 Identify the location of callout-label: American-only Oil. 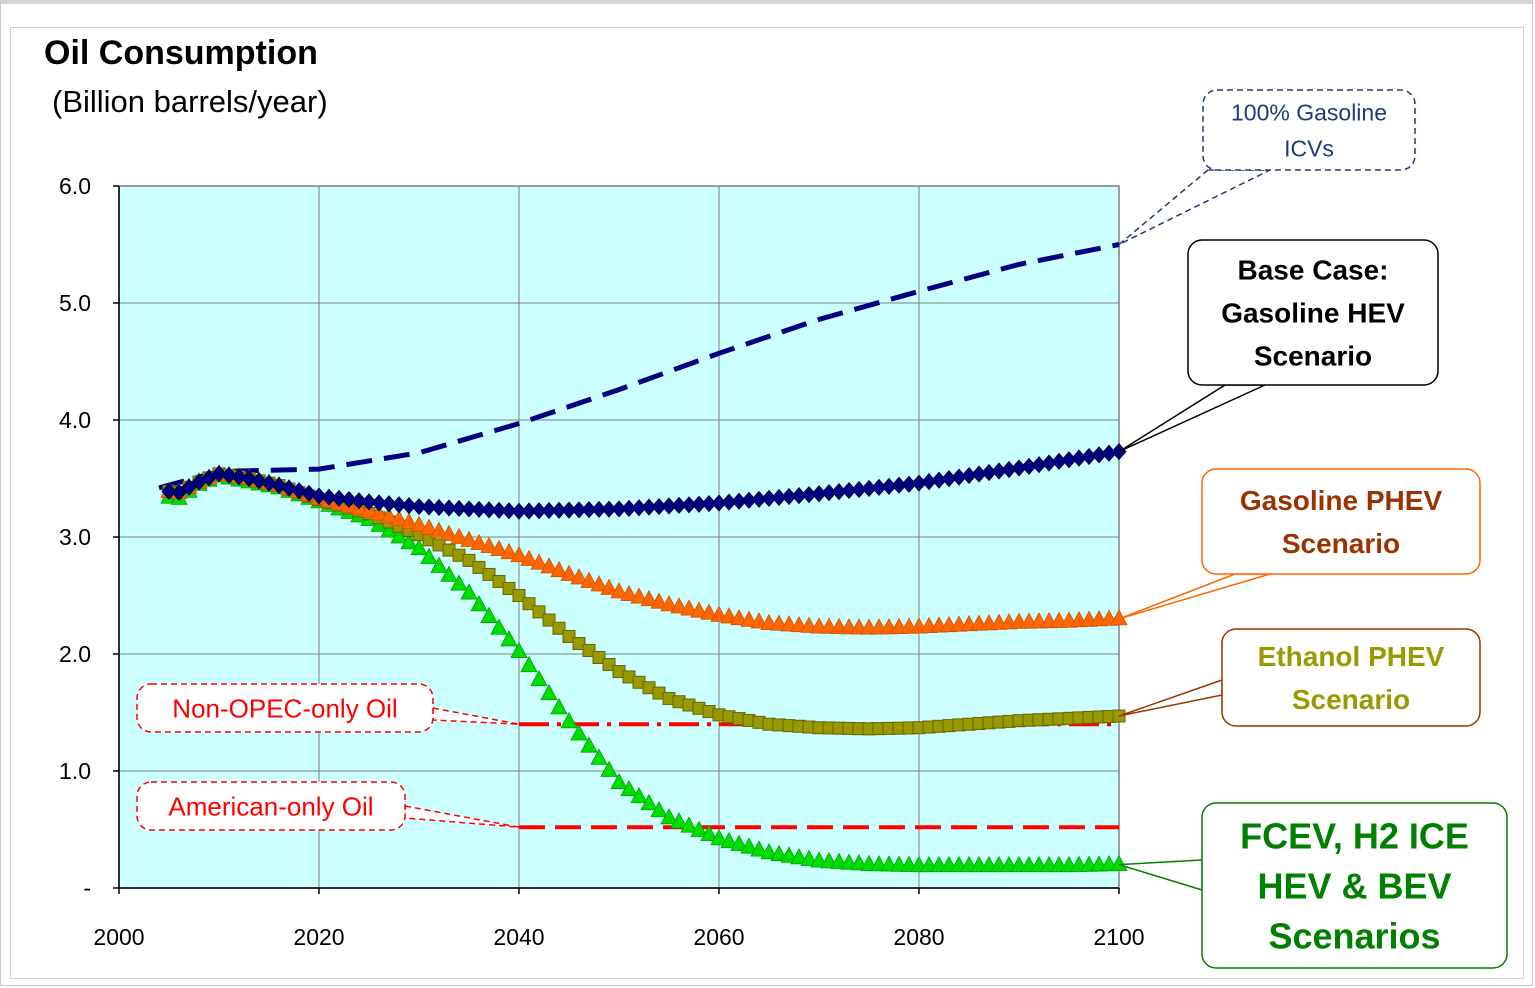
(270, 806).